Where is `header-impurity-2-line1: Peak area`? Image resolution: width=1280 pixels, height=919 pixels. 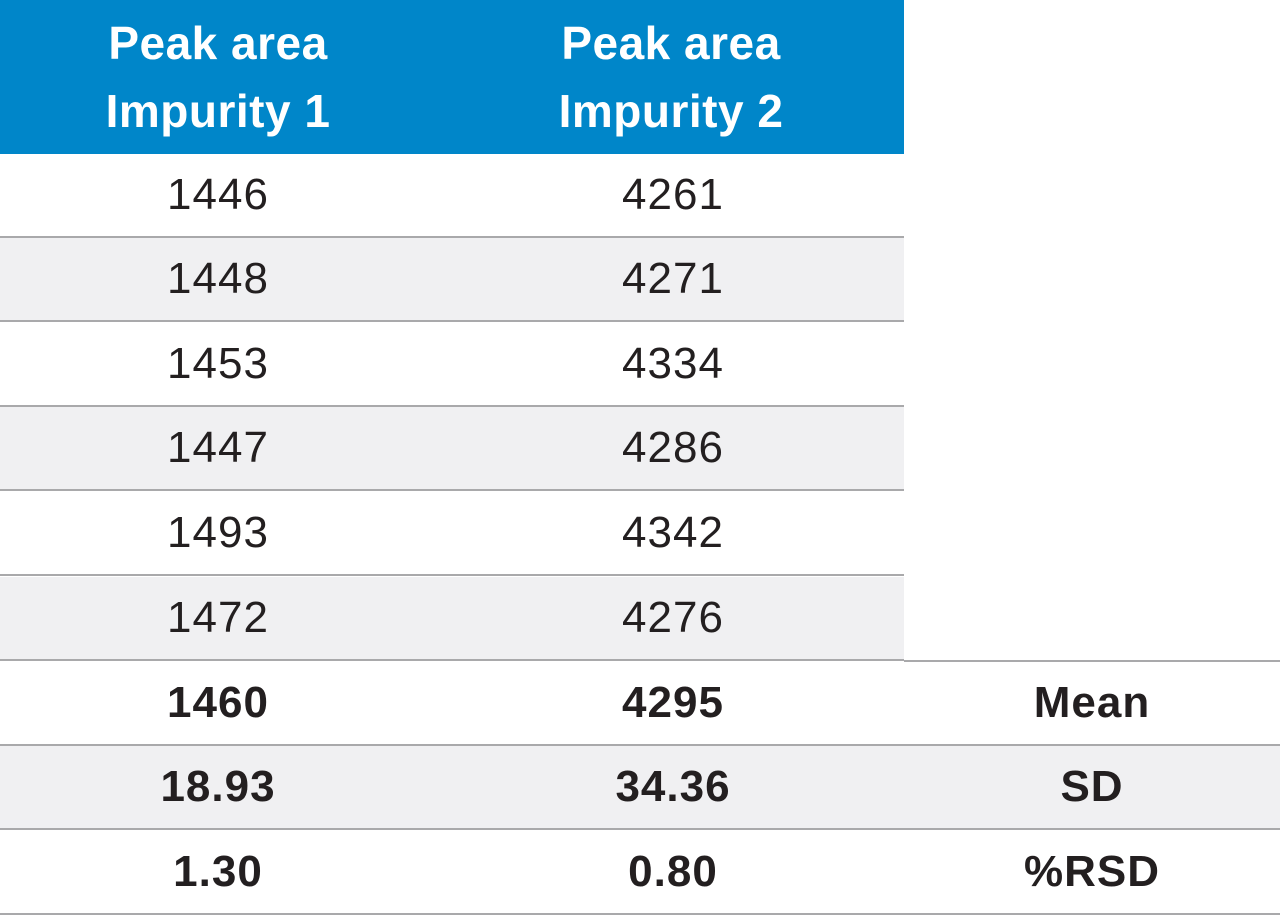
header-impurity-2-line1: Peak area is located at coordinates (671, 43).